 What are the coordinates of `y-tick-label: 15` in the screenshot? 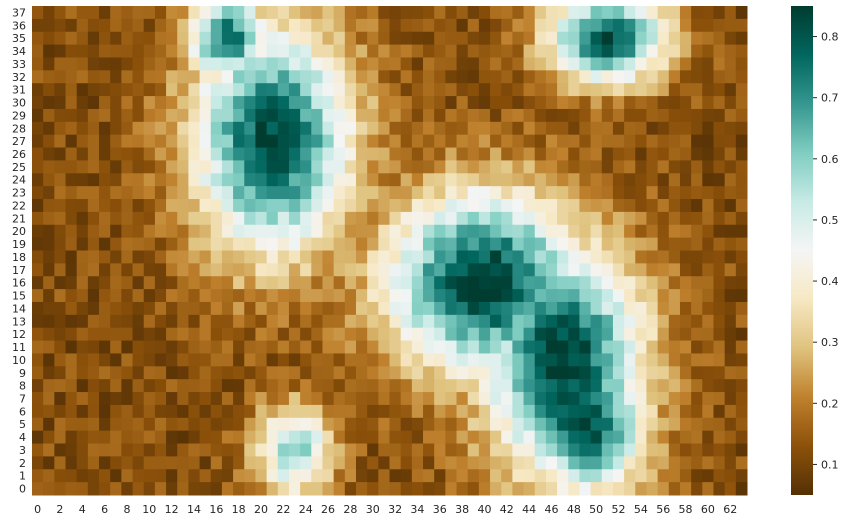 It's located at (19, 296).